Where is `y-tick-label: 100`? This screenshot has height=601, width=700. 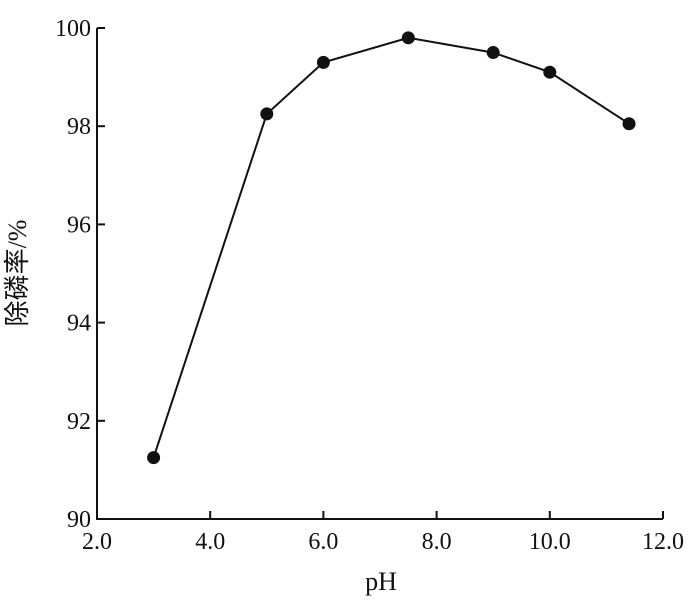 y-tick-label: 100 is located at coordinates (73, 29).